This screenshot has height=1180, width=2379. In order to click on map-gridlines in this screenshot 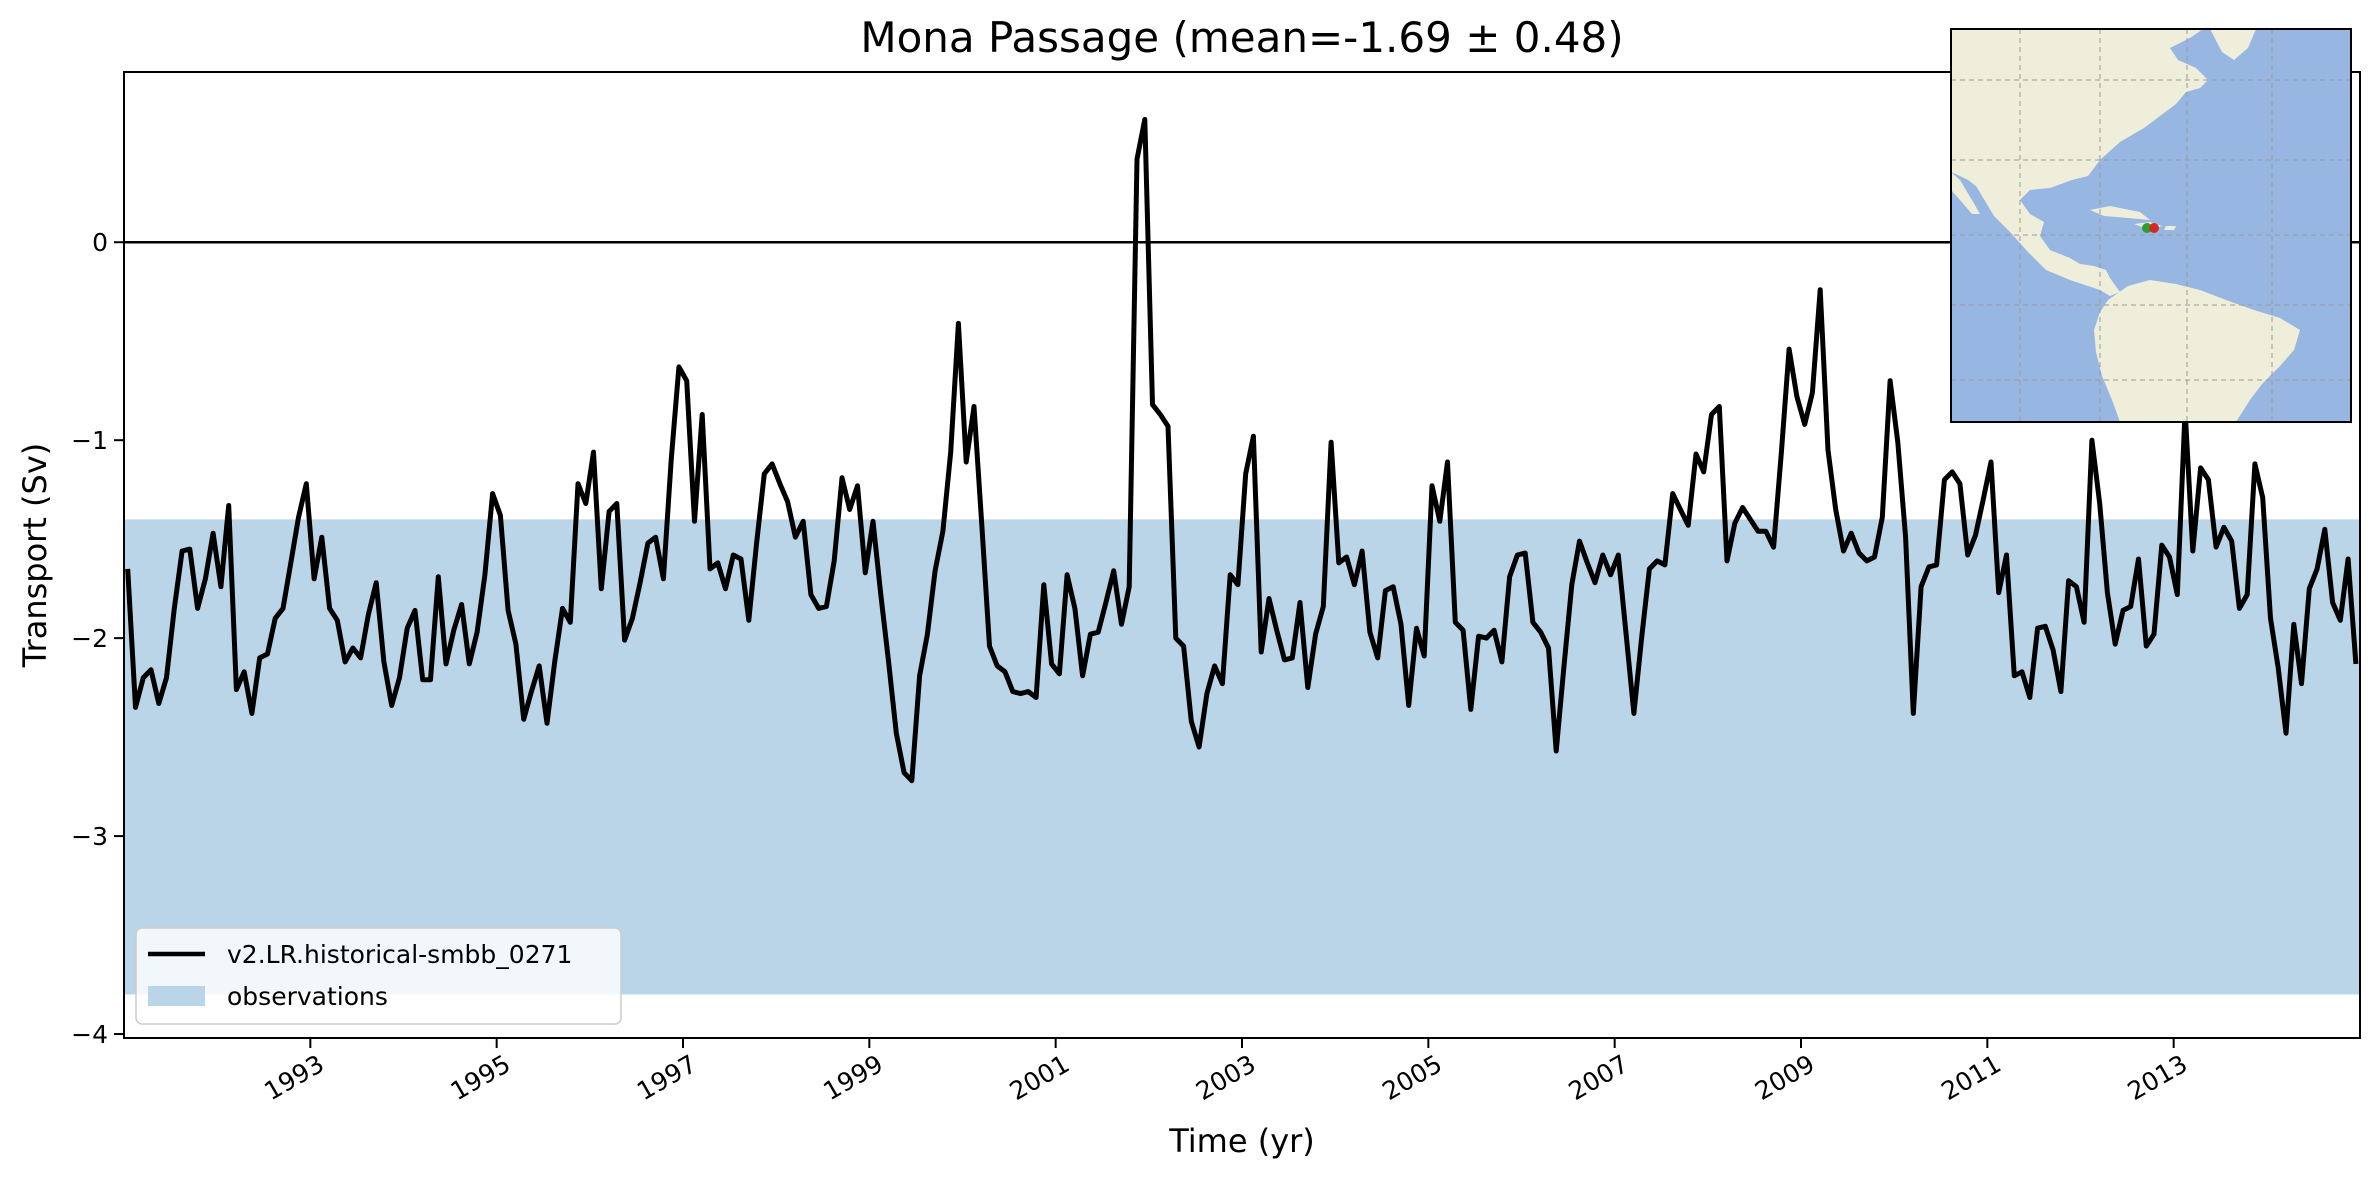, I will do `click(2151, 225)`.